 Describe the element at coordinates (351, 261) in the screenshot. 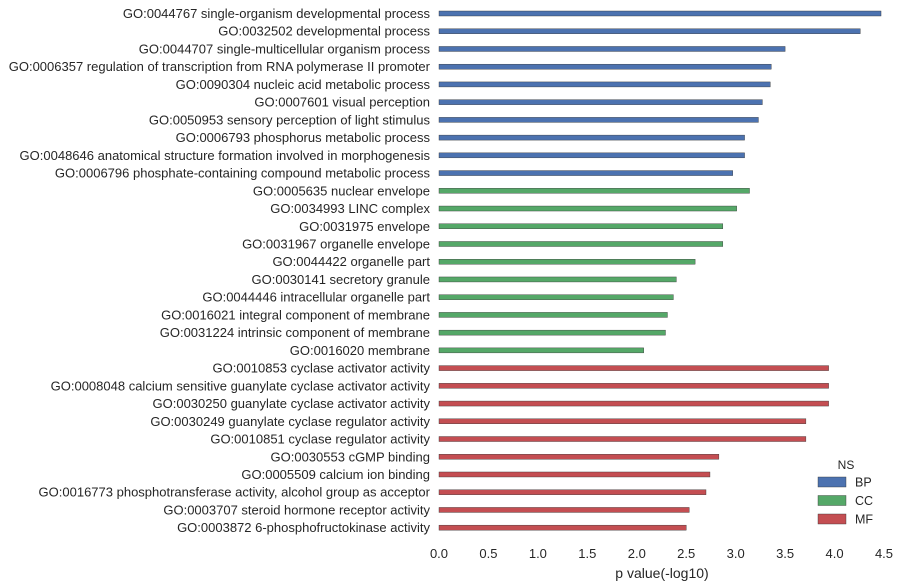

I see `category-label-15: GO:0044422 organelle part` at that location.